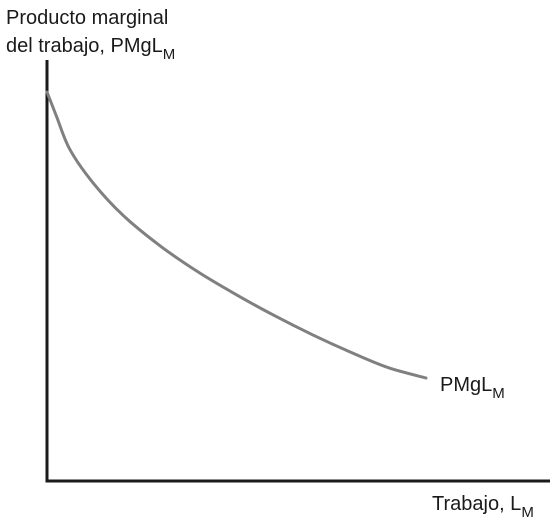  What do you see at coordinates (87, 18) in the screenshot?
I see `y-axis-label-line1: Producto marginal` at bounding box center [87, 18].